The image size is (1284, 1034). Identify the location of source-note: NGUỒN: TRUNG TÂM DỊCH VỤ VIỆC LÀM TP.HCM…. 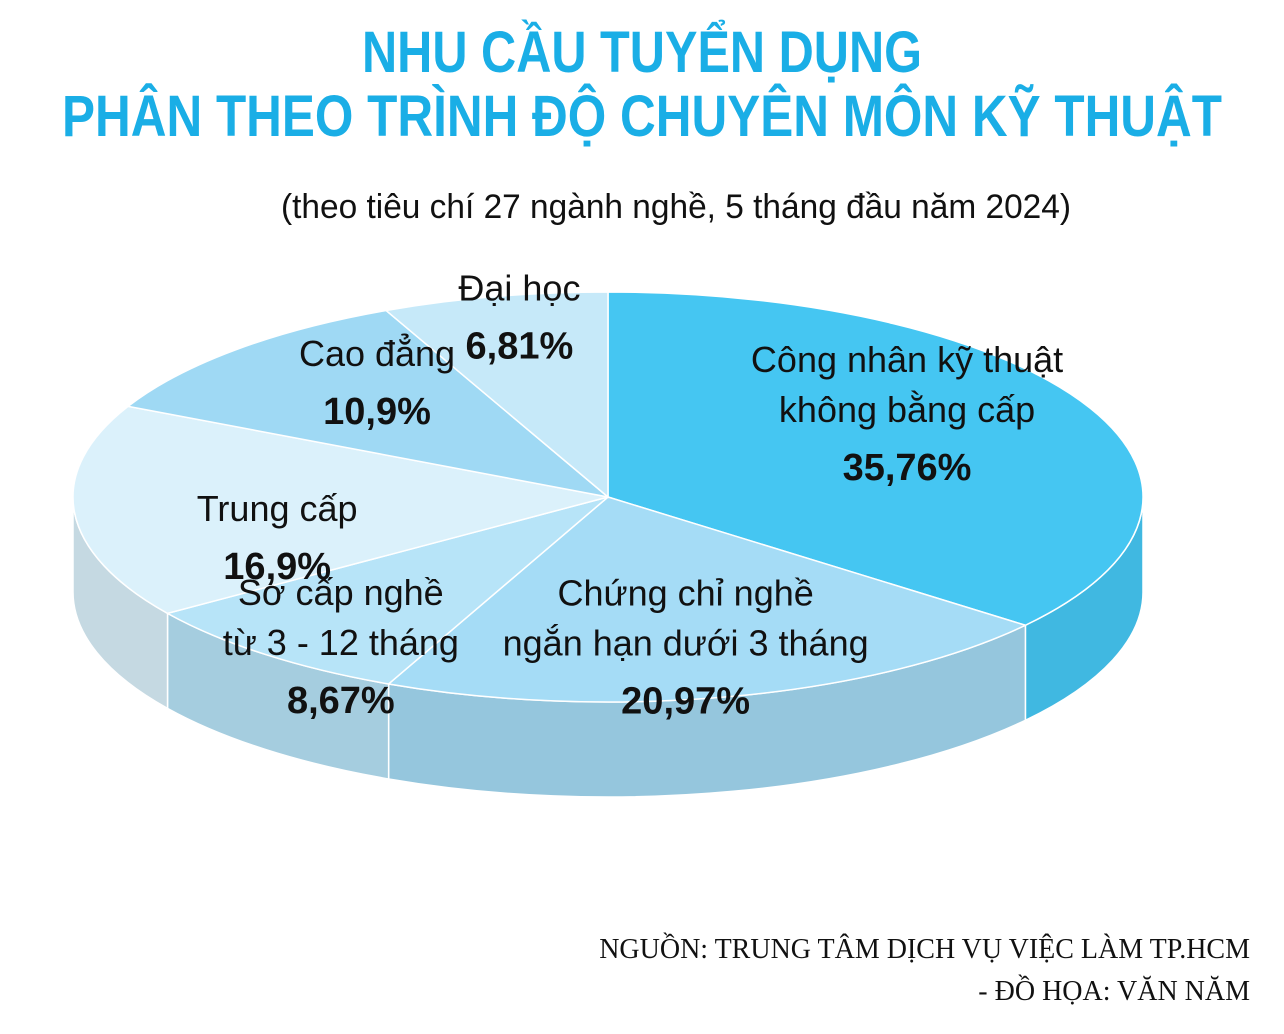
(924, 970).